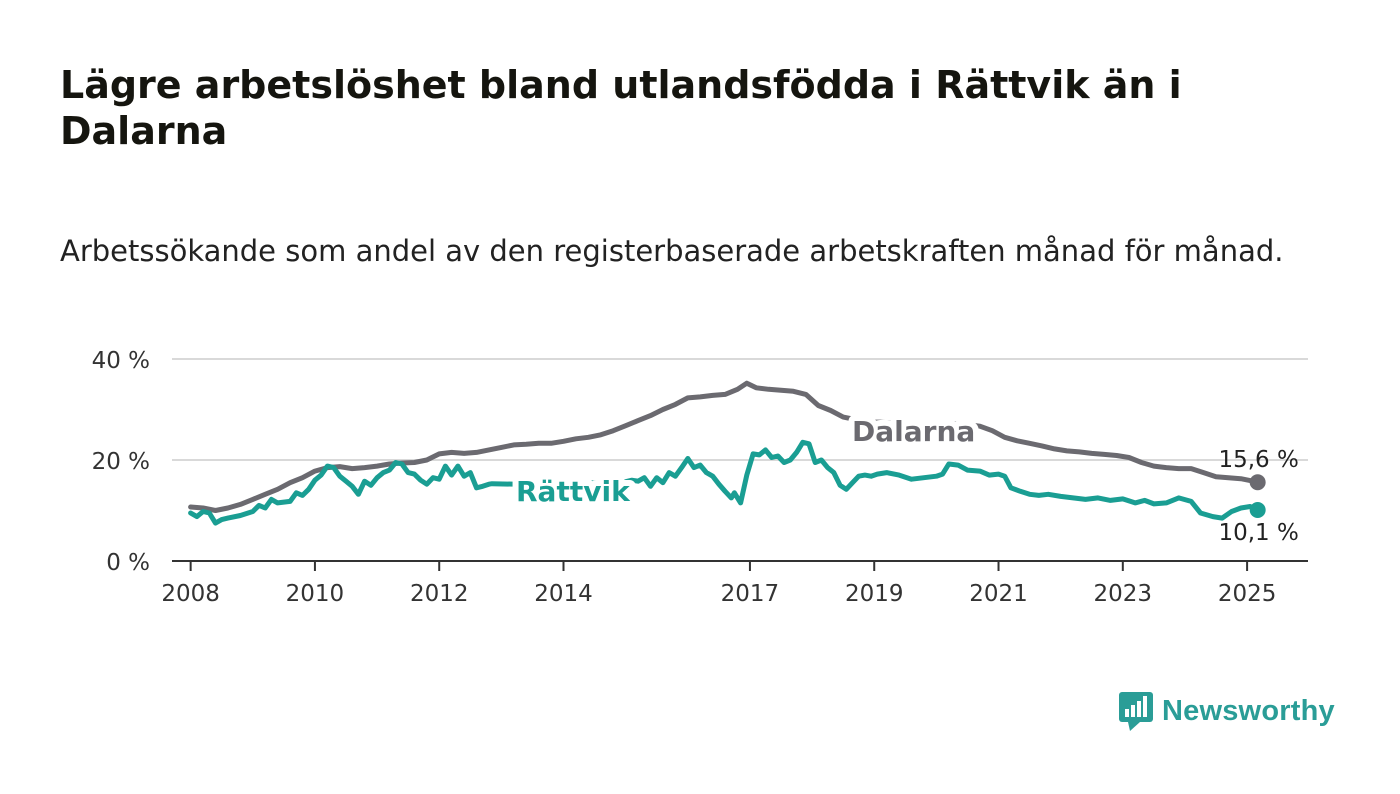 The image size is (1400, 794). Describe the element at coordinates (1257, 482) in the screenshot. I see `end-point-dalarna` at that location.